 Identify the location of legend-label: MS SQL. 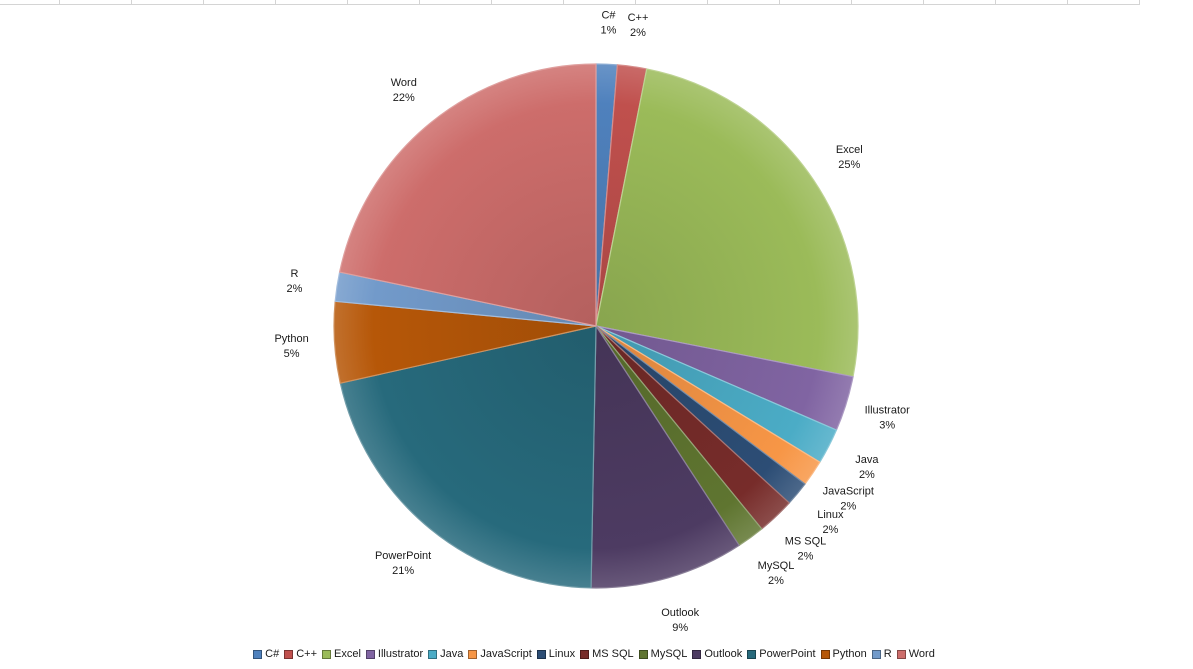
(613, 654).